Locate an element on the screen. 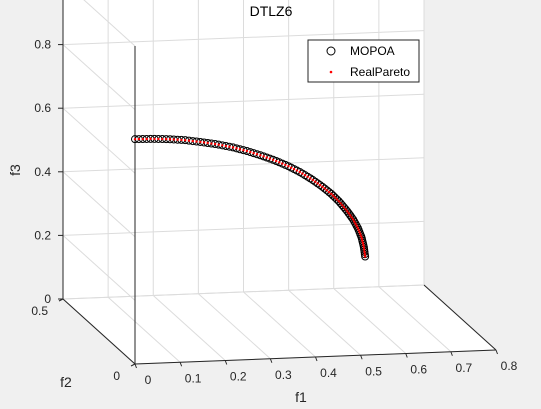 The height and width of the screenshot is (409, 541). y-tick-label: 0.5 is located at coordinates (39, 311).